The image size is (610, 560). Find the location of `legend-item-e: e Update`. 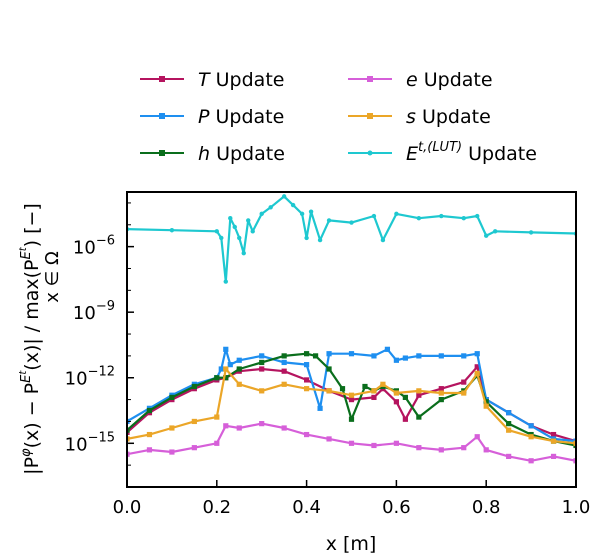

legend-item-e: e Update is located at coordinates (420, 80).